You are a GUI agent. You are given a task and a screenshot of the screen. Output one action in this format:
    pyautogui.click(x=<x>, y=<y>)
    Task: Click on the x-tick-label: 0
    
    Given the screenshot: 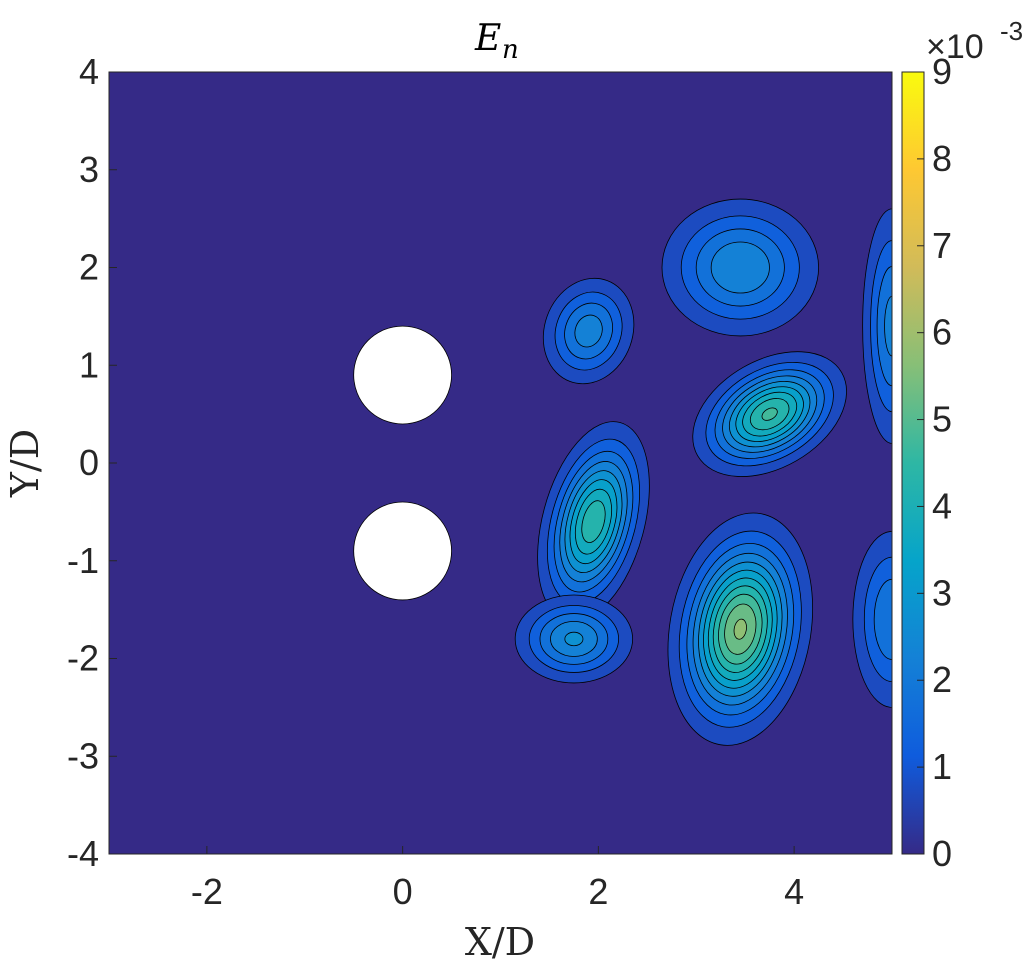 What is the action you would take?
    pyautogui.click(x=403, y=891)
    